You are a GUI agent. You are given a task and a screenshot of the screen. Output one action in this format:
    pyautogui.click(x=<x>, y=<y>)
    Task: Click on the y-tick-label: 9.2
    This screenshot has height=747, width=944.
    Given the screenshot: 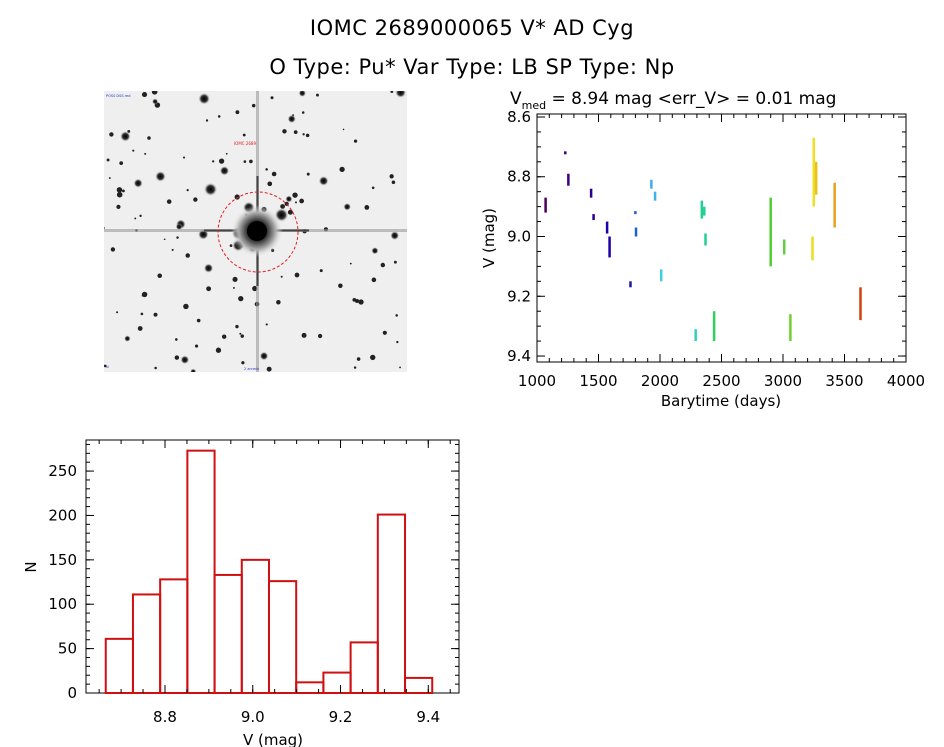 What is the action you would take?
    pyautogui.click(x=519, y=296)
    